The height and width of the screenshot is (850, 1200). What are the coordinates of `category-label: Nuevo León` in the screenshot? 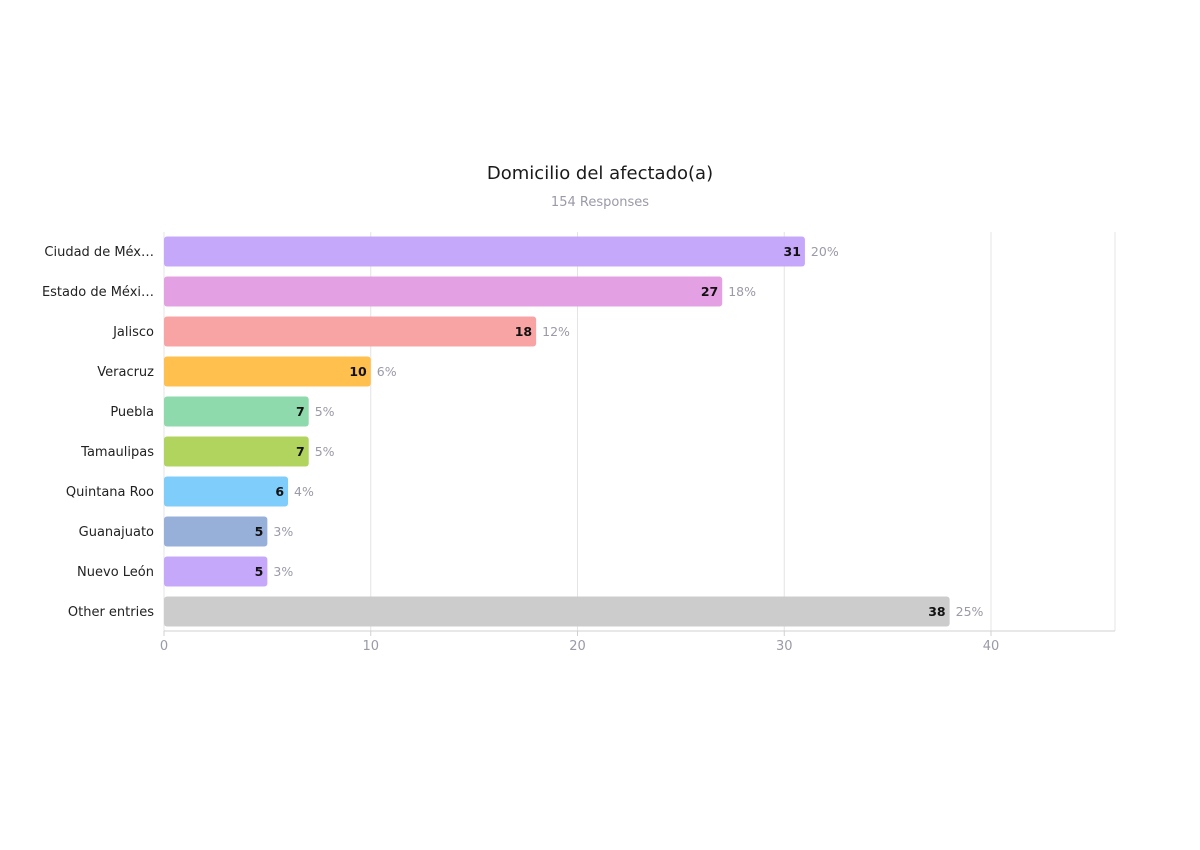 It's located at (115, 572).